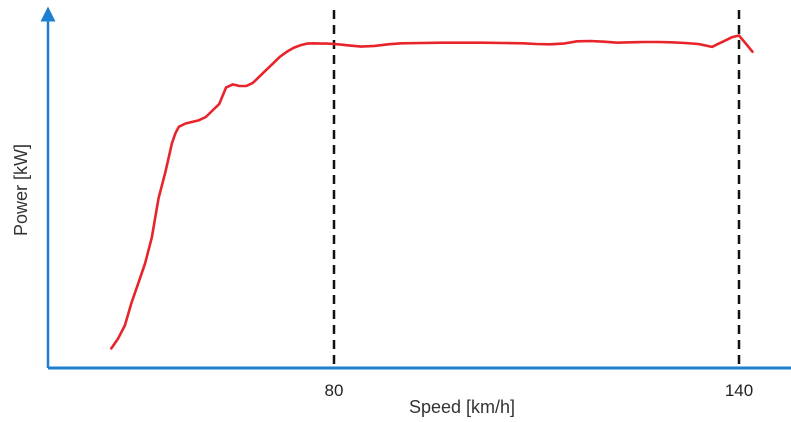 The height and width of the screenshot is (422, 791). Describe the element at coordinates (739, 390) in the screenshot. I see `x-tick-label-140: 140` at that location.